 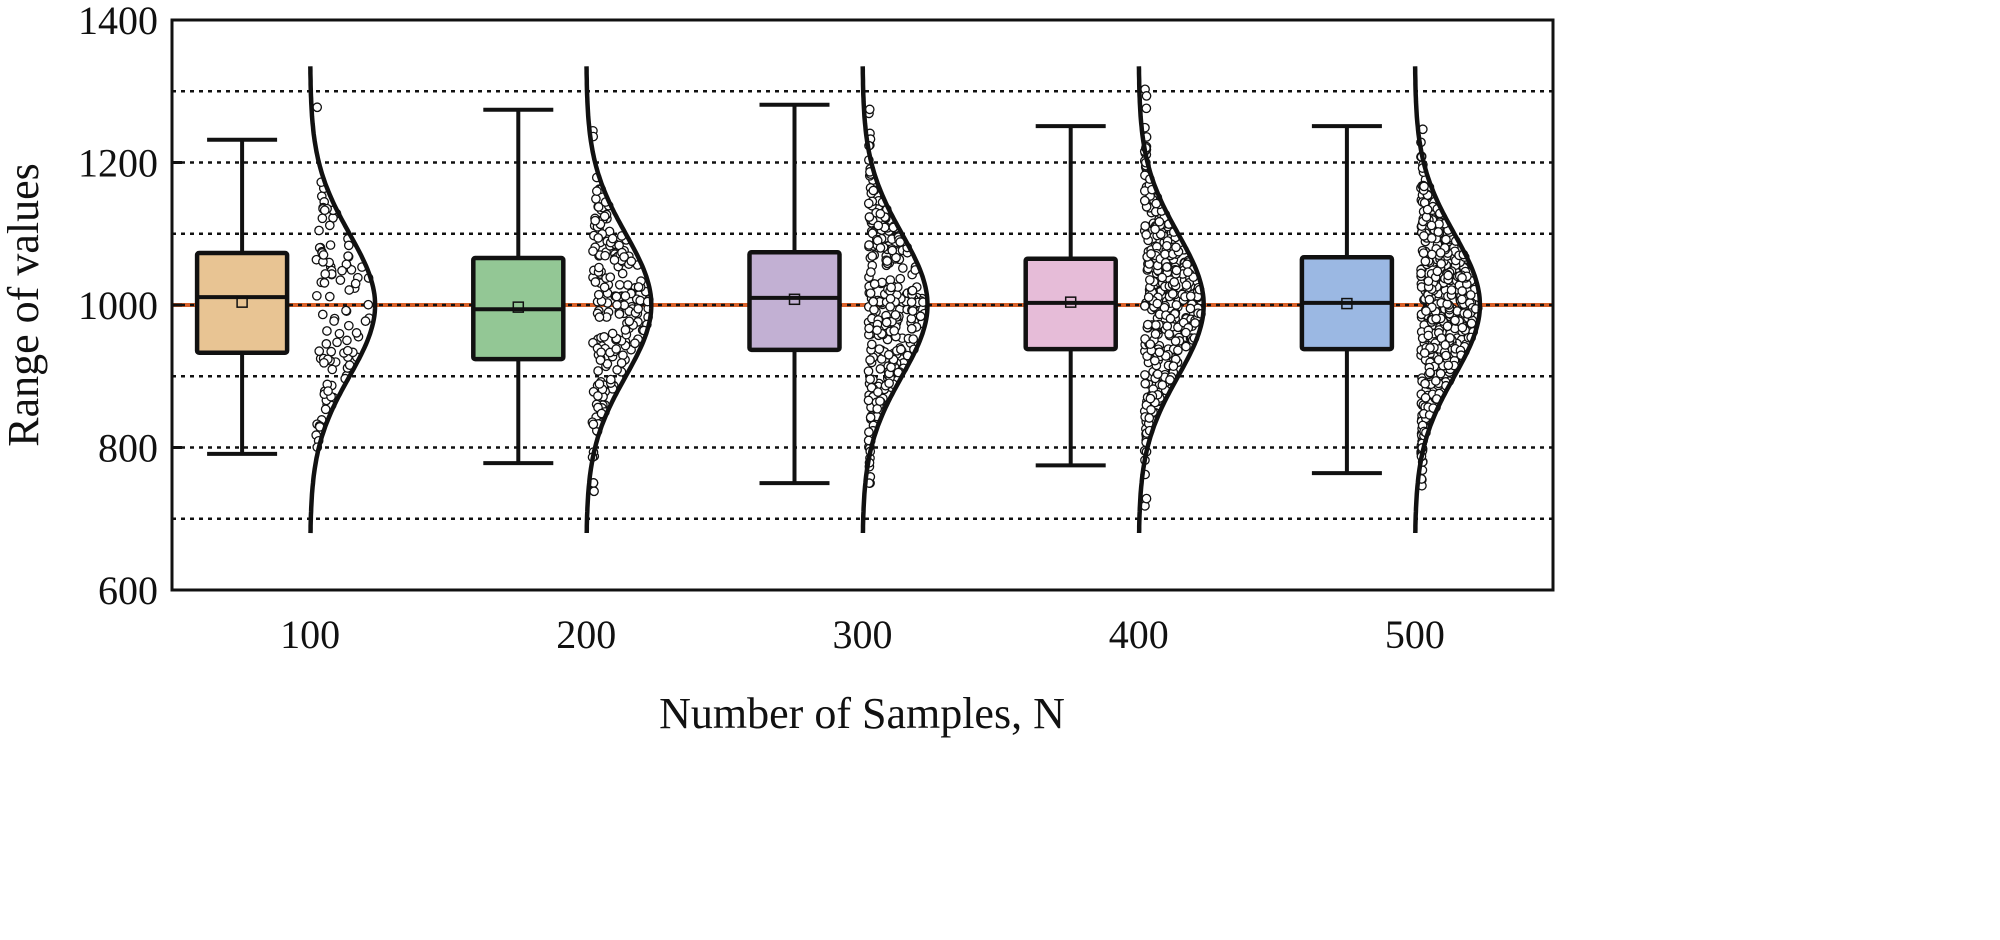 What do you see at coordinates (863, 634) in the screenshot?
I see `x-tick-label: 300` at bounding box center [863, 634].